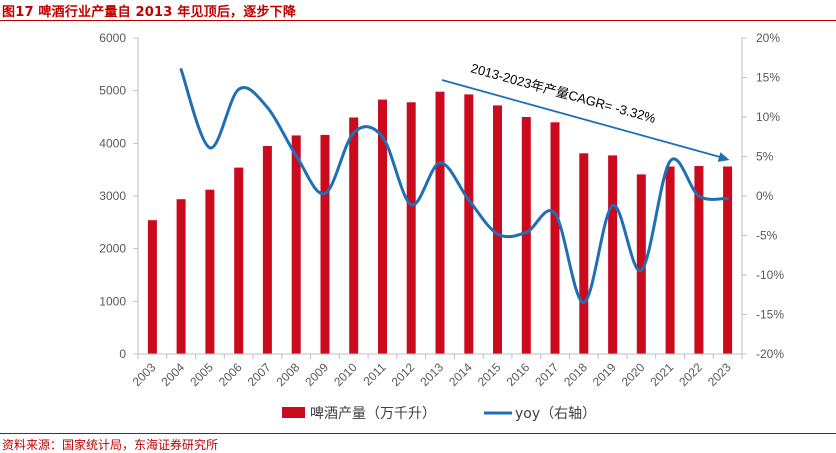  What do you see at coordinates (382, 226) in the screenshot?
I see `bar-2011` at bounding box center [382, 226].